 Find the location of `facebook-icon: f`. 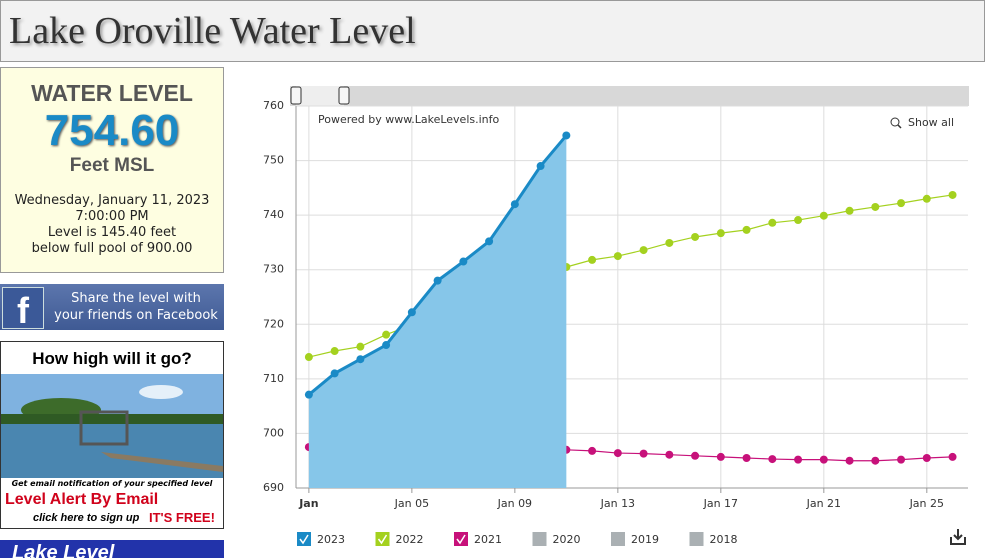

facebook-icon: f is located at coordinates (23, 309).